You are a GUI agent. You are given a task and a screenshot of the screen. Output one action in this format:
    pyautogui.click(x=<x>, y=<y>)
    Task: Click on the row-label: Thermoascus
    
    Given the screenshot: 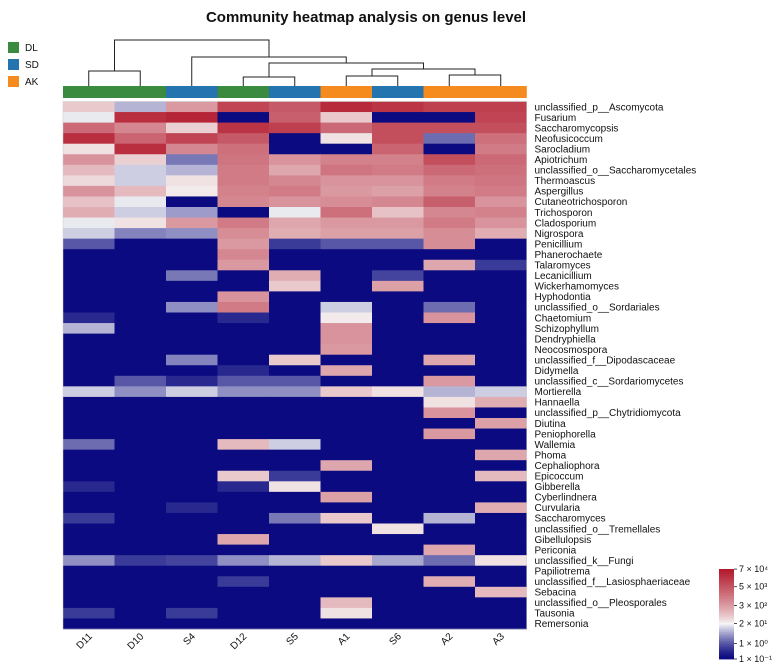 What is the action you would take?
    pyautogui.click(x=565, y=181)
    